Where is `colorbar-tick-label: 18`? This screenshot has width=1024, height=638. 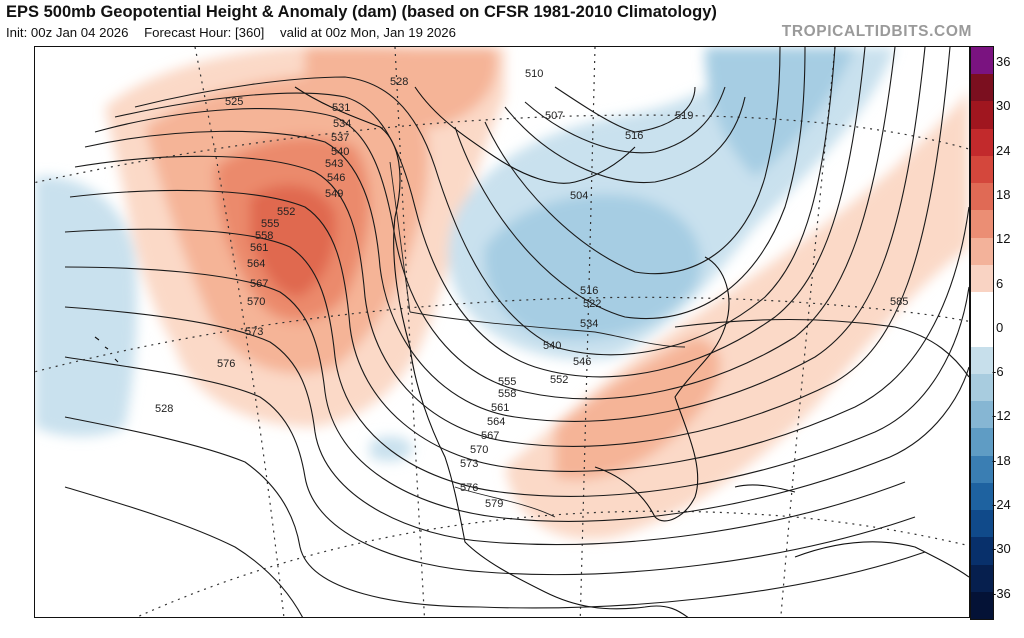
colorbar-tick-label: 18 is located at coordinates (1003, 194).